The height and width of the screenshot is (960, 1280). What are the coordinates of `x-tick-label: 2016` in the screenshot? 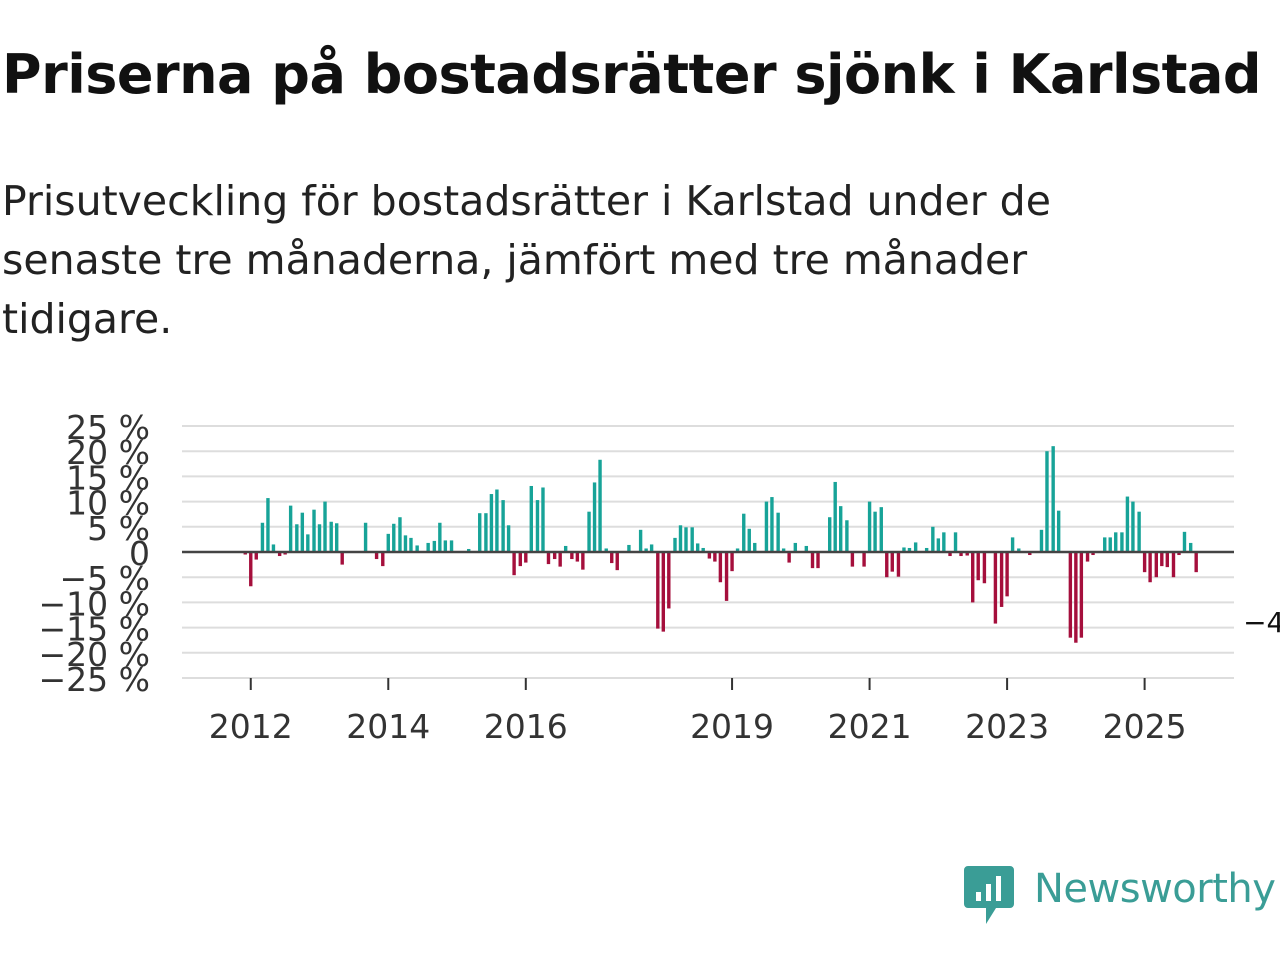 It's located at (526, 726).